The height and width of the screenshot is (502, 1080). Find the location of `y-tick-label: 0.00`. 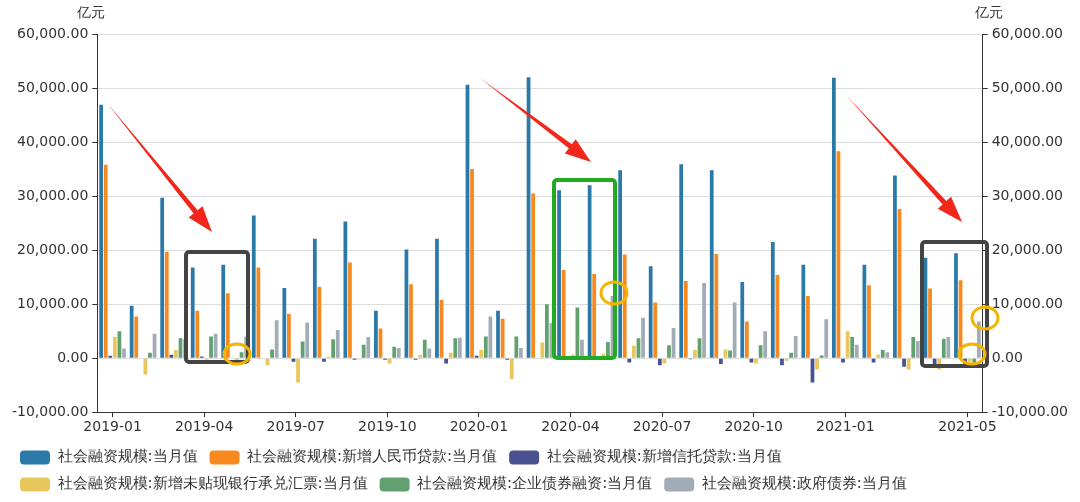

y-tick-label: 0.00 is located at coordinates (73, 356).